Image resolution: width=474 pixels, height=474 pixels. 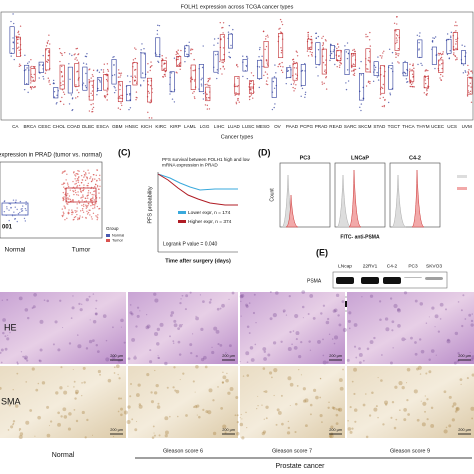 What do you see at coordinates (150, 205) in the screenshot?
I see `axis-title: PFS probability` at bounding box center [150, 205].